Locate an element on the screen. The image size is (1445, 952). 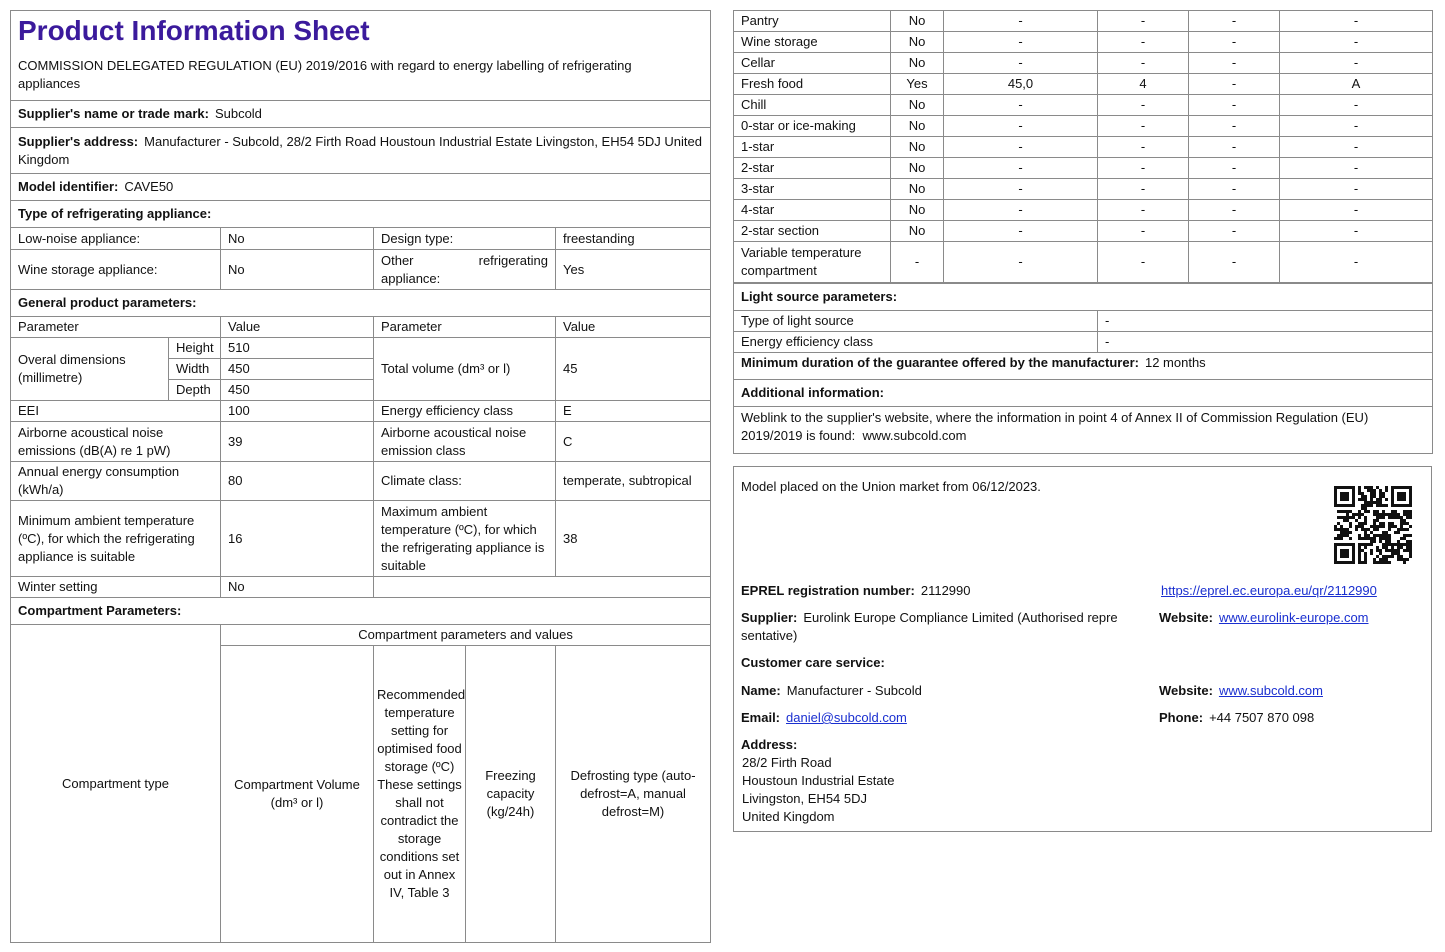
header-value: Value is located at coordinates (297, 327).